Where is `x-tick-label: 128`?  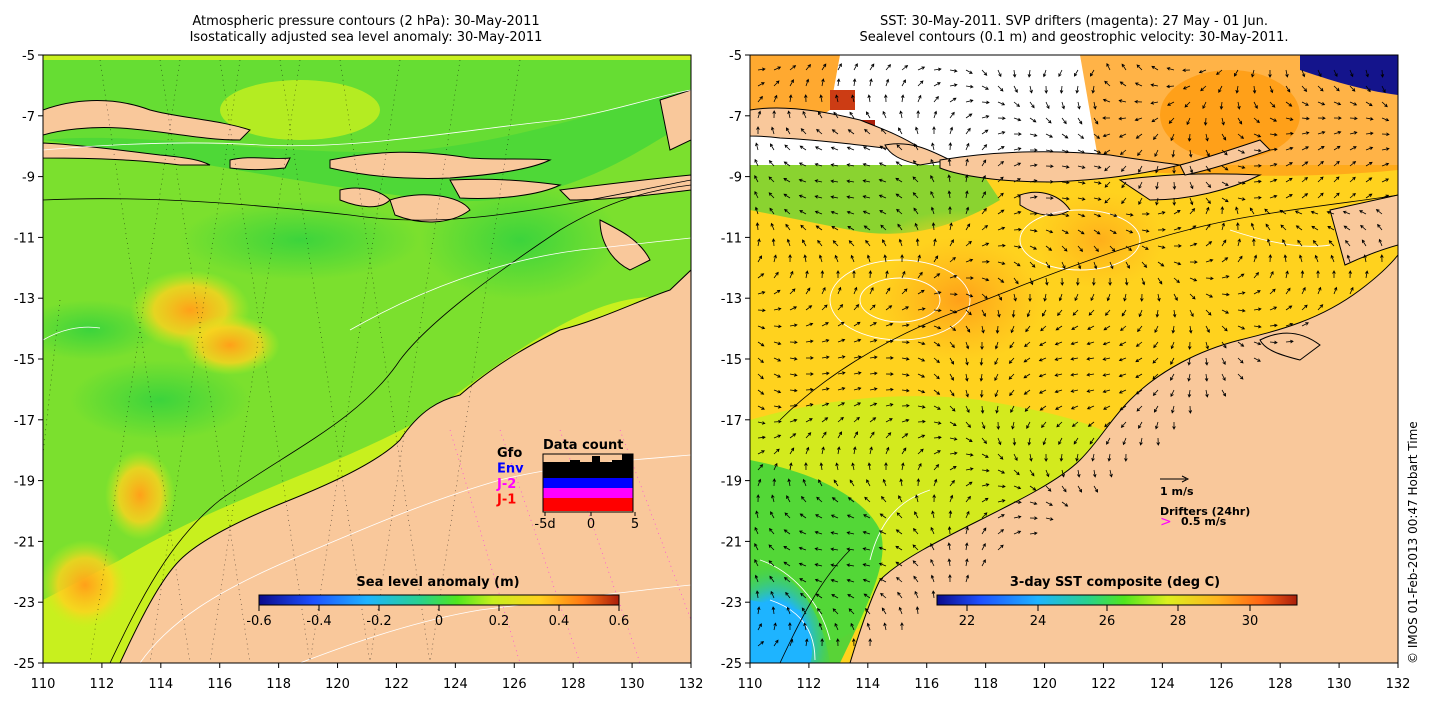
x-tick-label: 128 is located at coordinates (1280, 684).